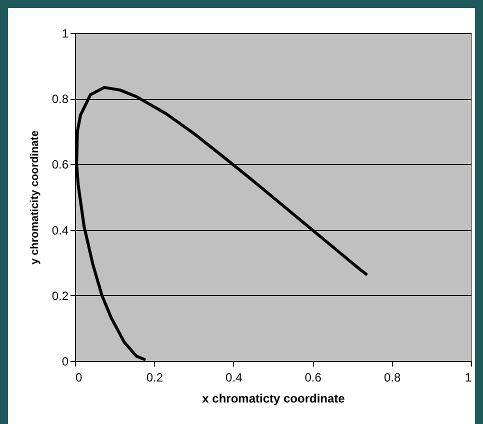 The image size is (483, 424). Describe the element at coordinates (468, 377) in the screenshot. I see `x-tick-label: 1` at that location.